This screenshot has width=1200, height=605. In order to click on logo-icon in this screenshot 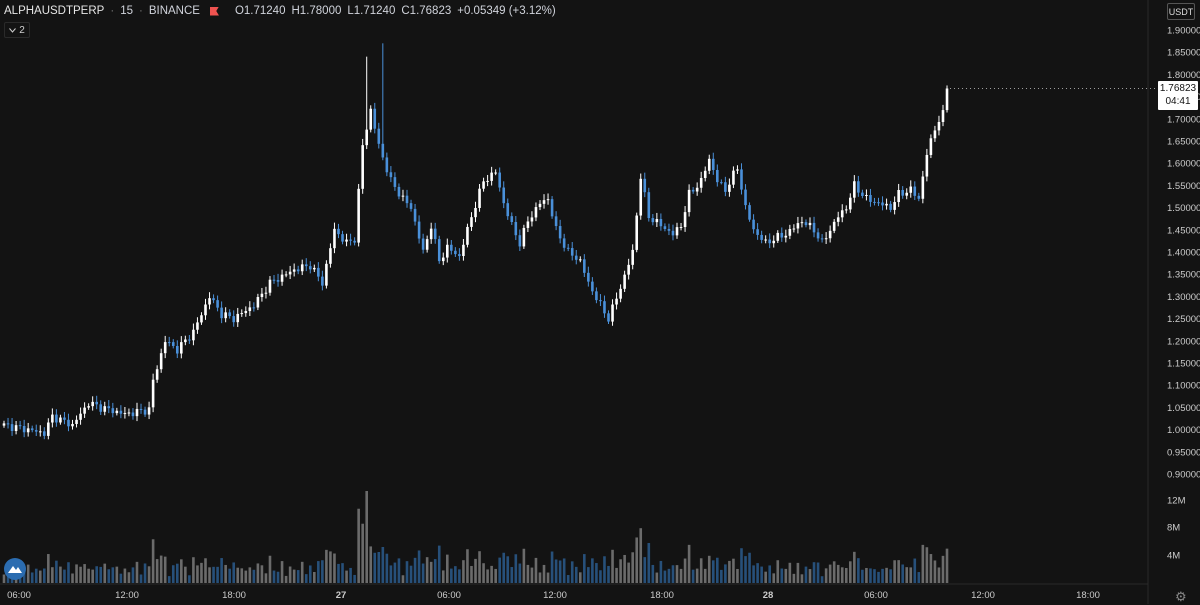, I will do `click(15, 569)`.